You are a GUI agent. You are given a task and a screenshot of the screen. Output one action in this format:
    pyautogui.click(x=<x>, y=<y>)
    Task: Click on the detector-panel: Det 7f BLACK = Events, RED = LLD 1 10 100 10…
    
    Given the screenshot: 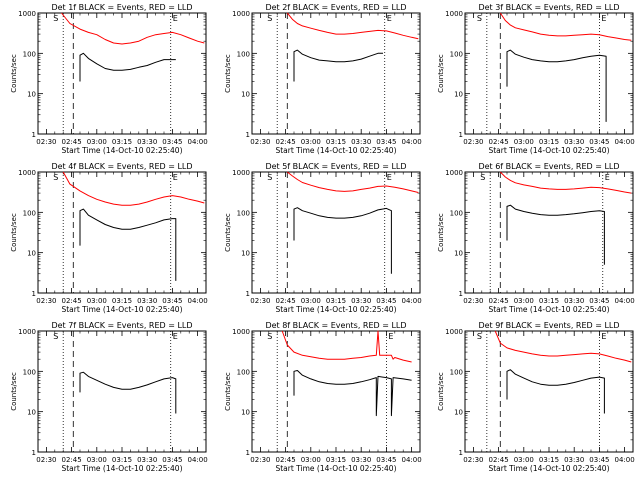 What is the action you would take?
    pyautogui.click(x=109, y=397)
    